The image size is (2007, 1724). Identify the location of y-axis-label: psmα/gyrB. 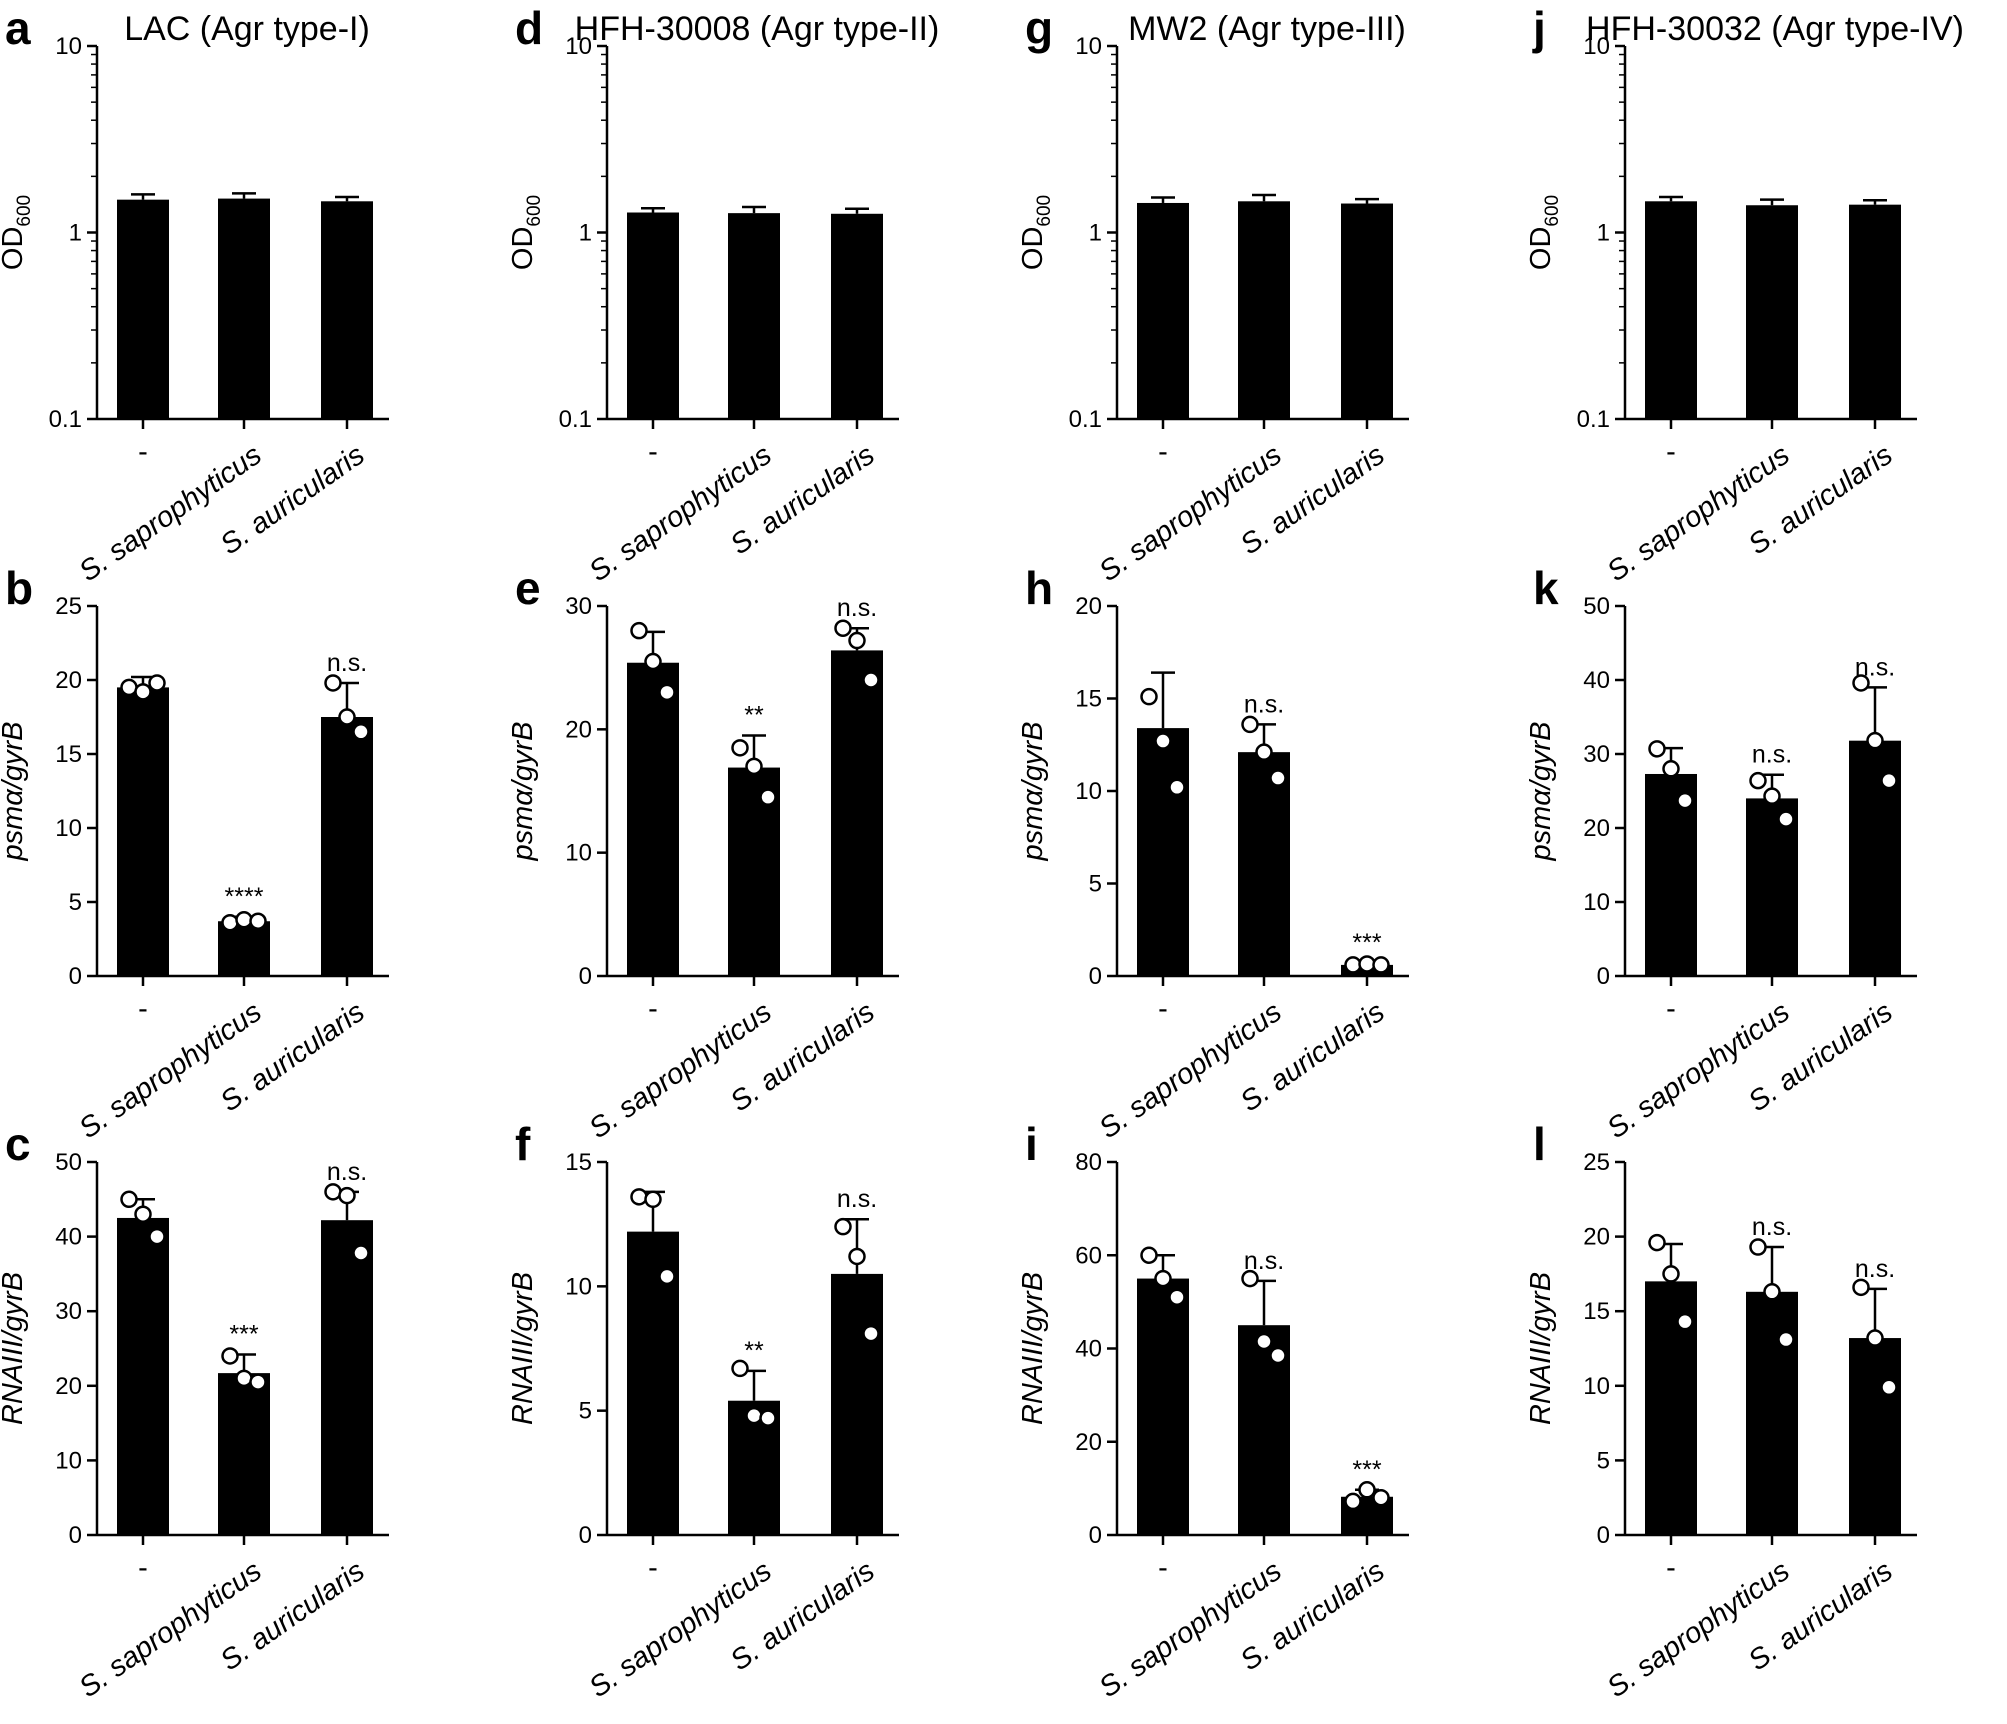
(523, 791).